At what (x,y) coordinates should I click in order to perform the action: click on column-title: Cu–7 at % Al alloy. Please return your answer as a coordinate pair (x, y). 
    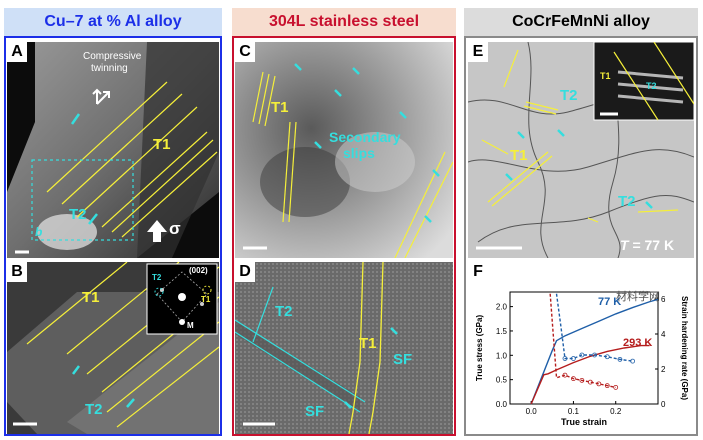
    Looking at the image, I should click on (113, 21).